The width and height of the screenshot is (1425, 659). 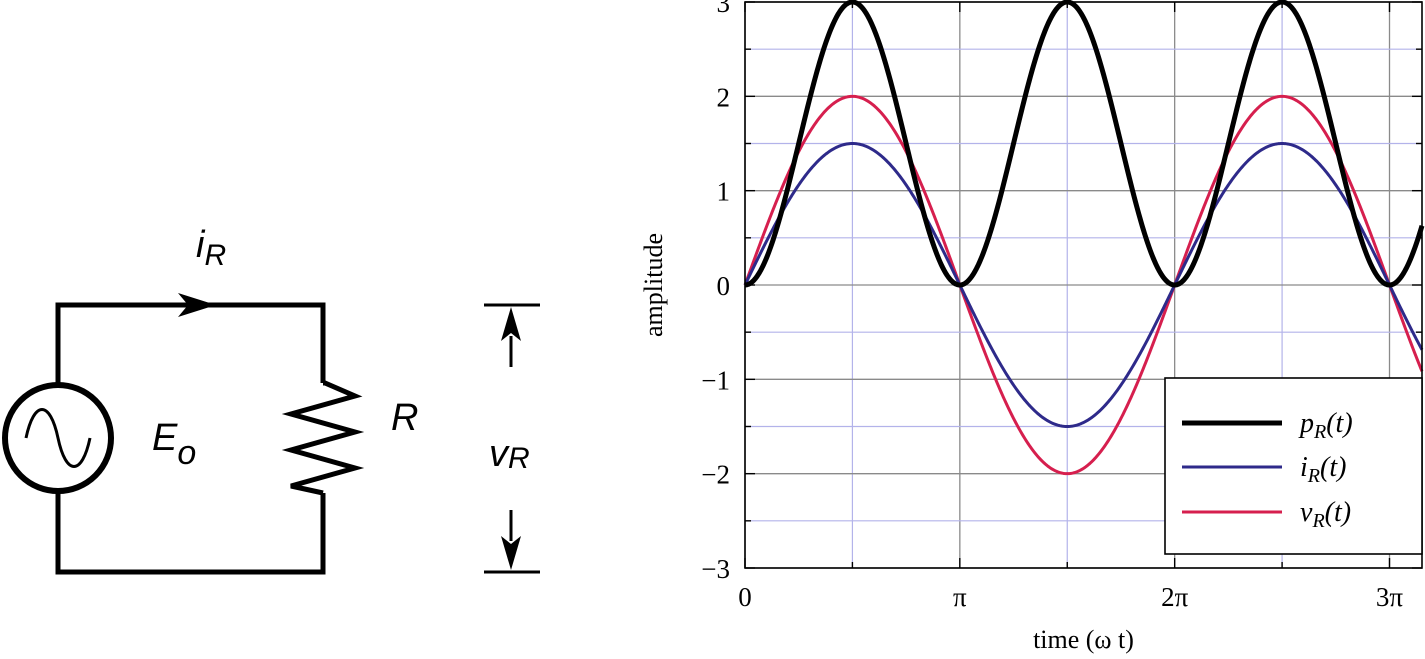 What do you see at coordinates (715, 475) in the screenshot?
I see `y-tick-label: −2` at bounding box center [715, 475].